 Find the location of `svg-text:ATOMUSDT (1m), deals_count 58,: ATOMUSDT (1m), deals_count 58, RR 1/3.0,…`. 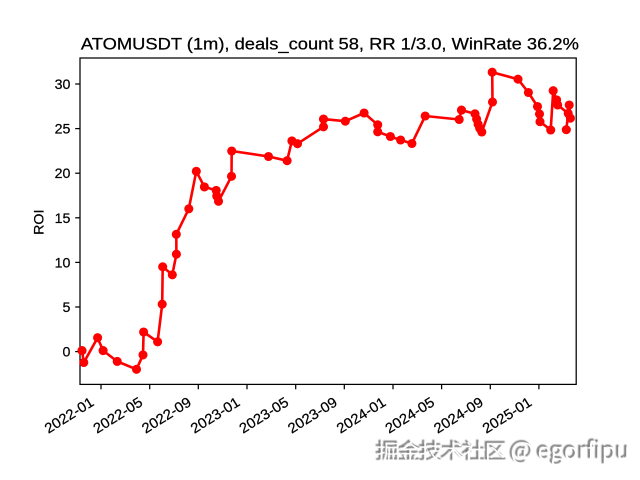

svg-text:ATOMUSDT (1m), deals_count 58,: ATOMUSDT (1m), deals_count 58, RR 1/3.0,… is located at coordinates (330, 43).